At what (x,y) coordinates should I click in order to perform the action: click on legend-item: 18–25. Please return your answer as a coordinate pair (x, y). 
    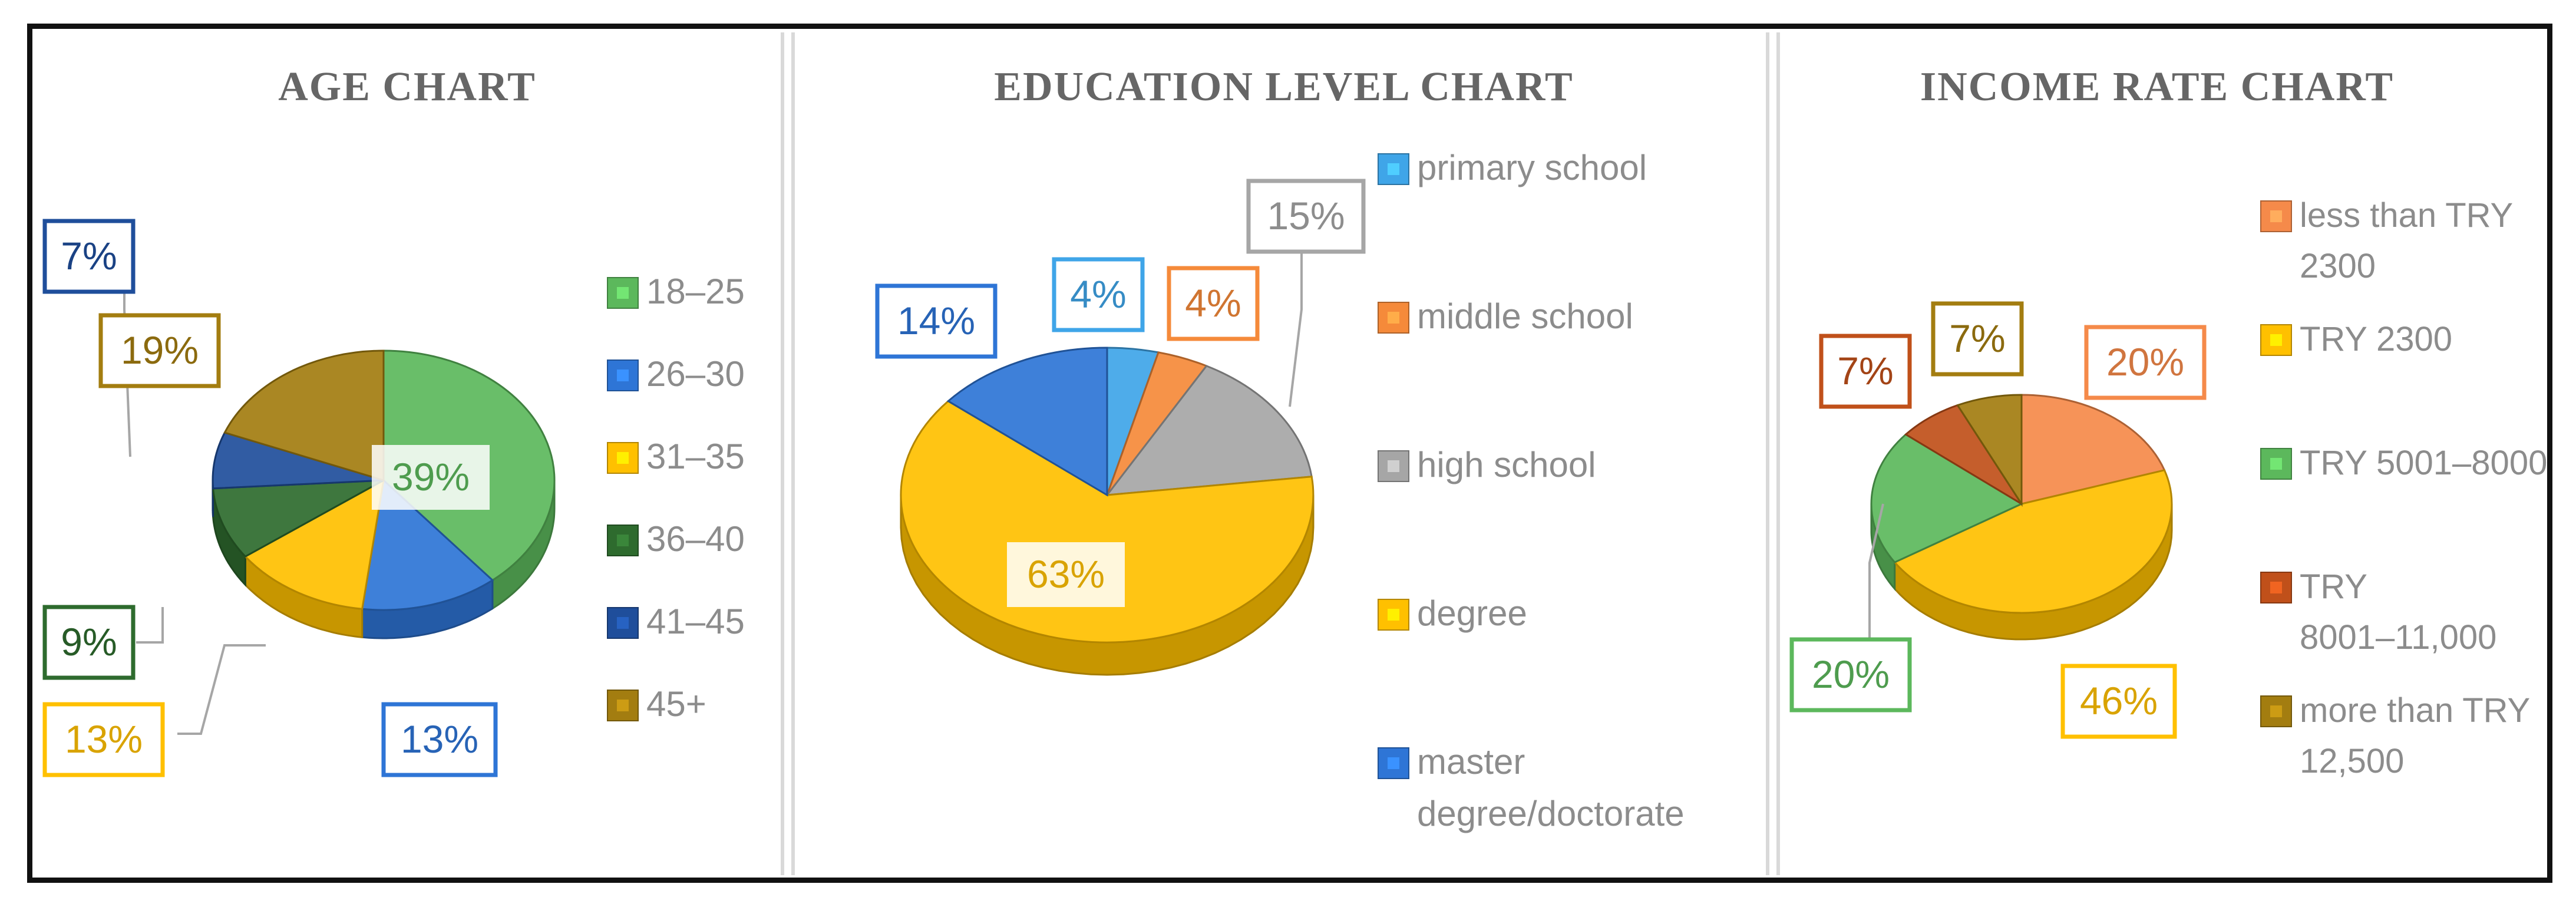
    Looking at the image, I should click on (676, 291).